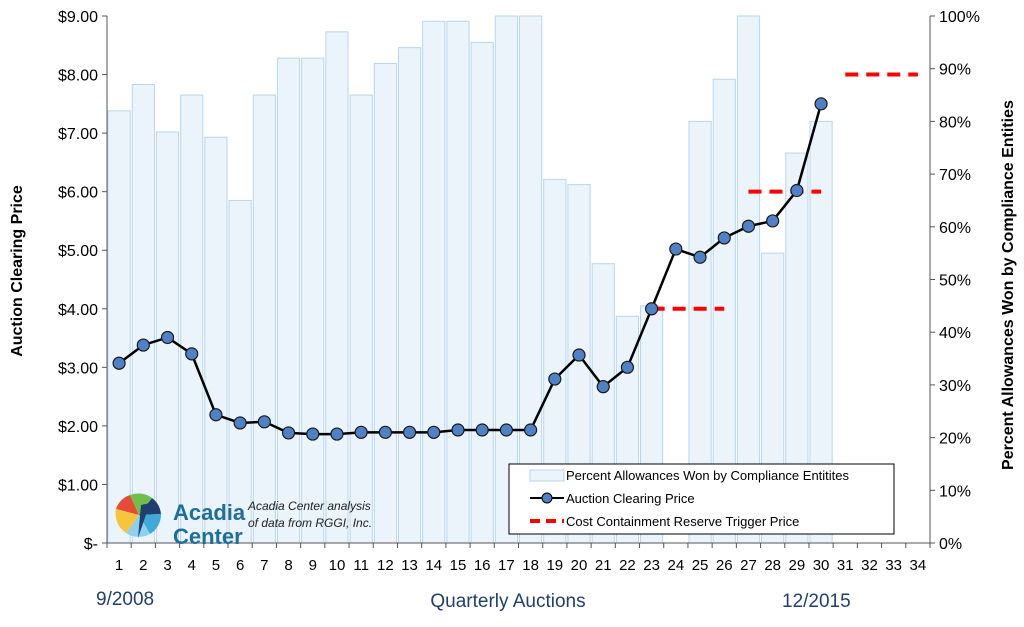 This screenshot has height=627, width=1024. I want to click on x-tick-label: 11, so click(361, 565).